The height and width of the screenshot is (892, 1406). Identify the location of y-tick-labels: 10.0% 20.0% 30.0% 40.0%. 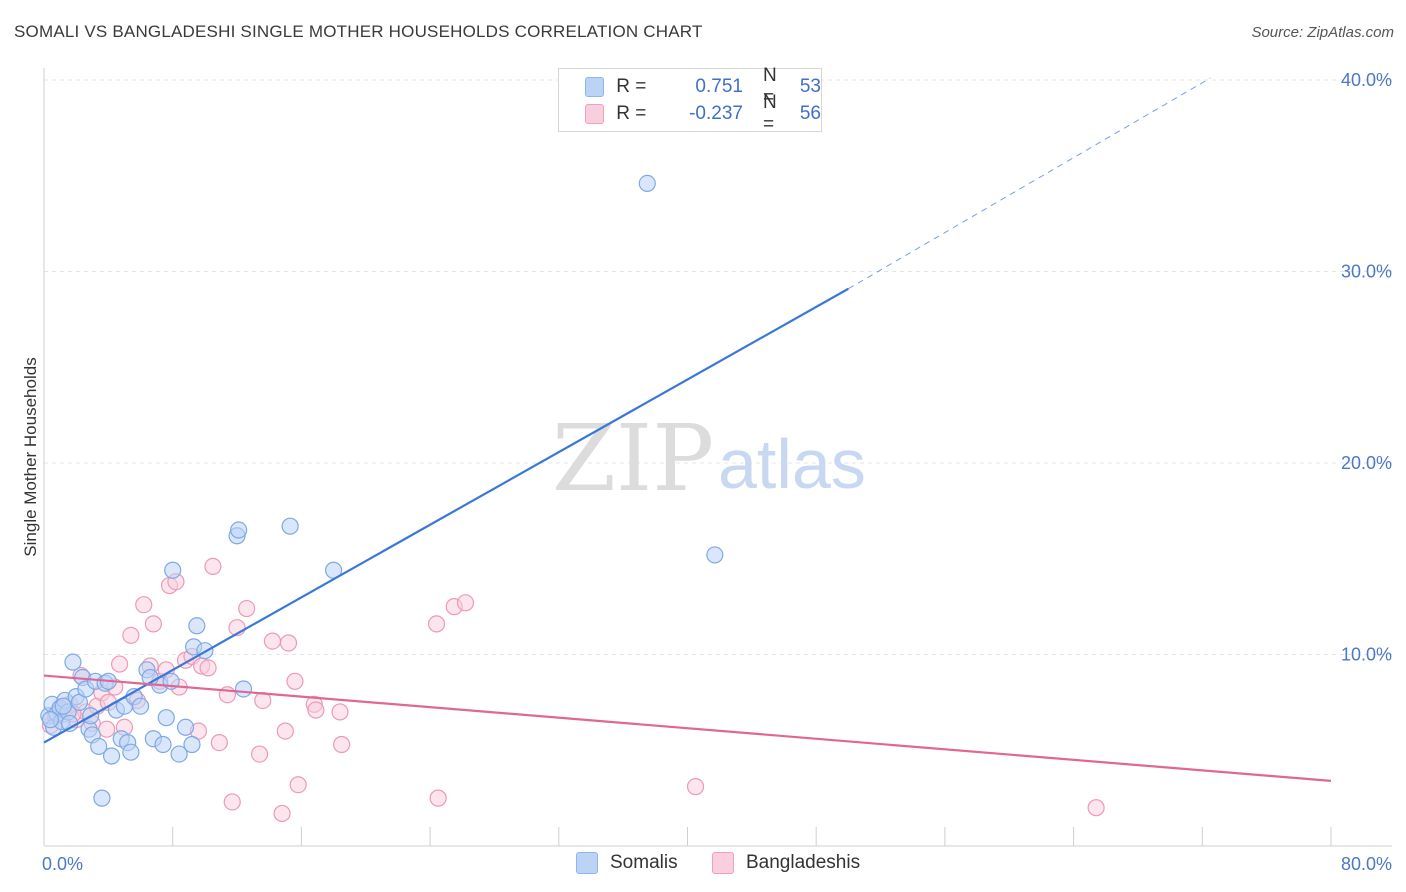
(1366, 367).